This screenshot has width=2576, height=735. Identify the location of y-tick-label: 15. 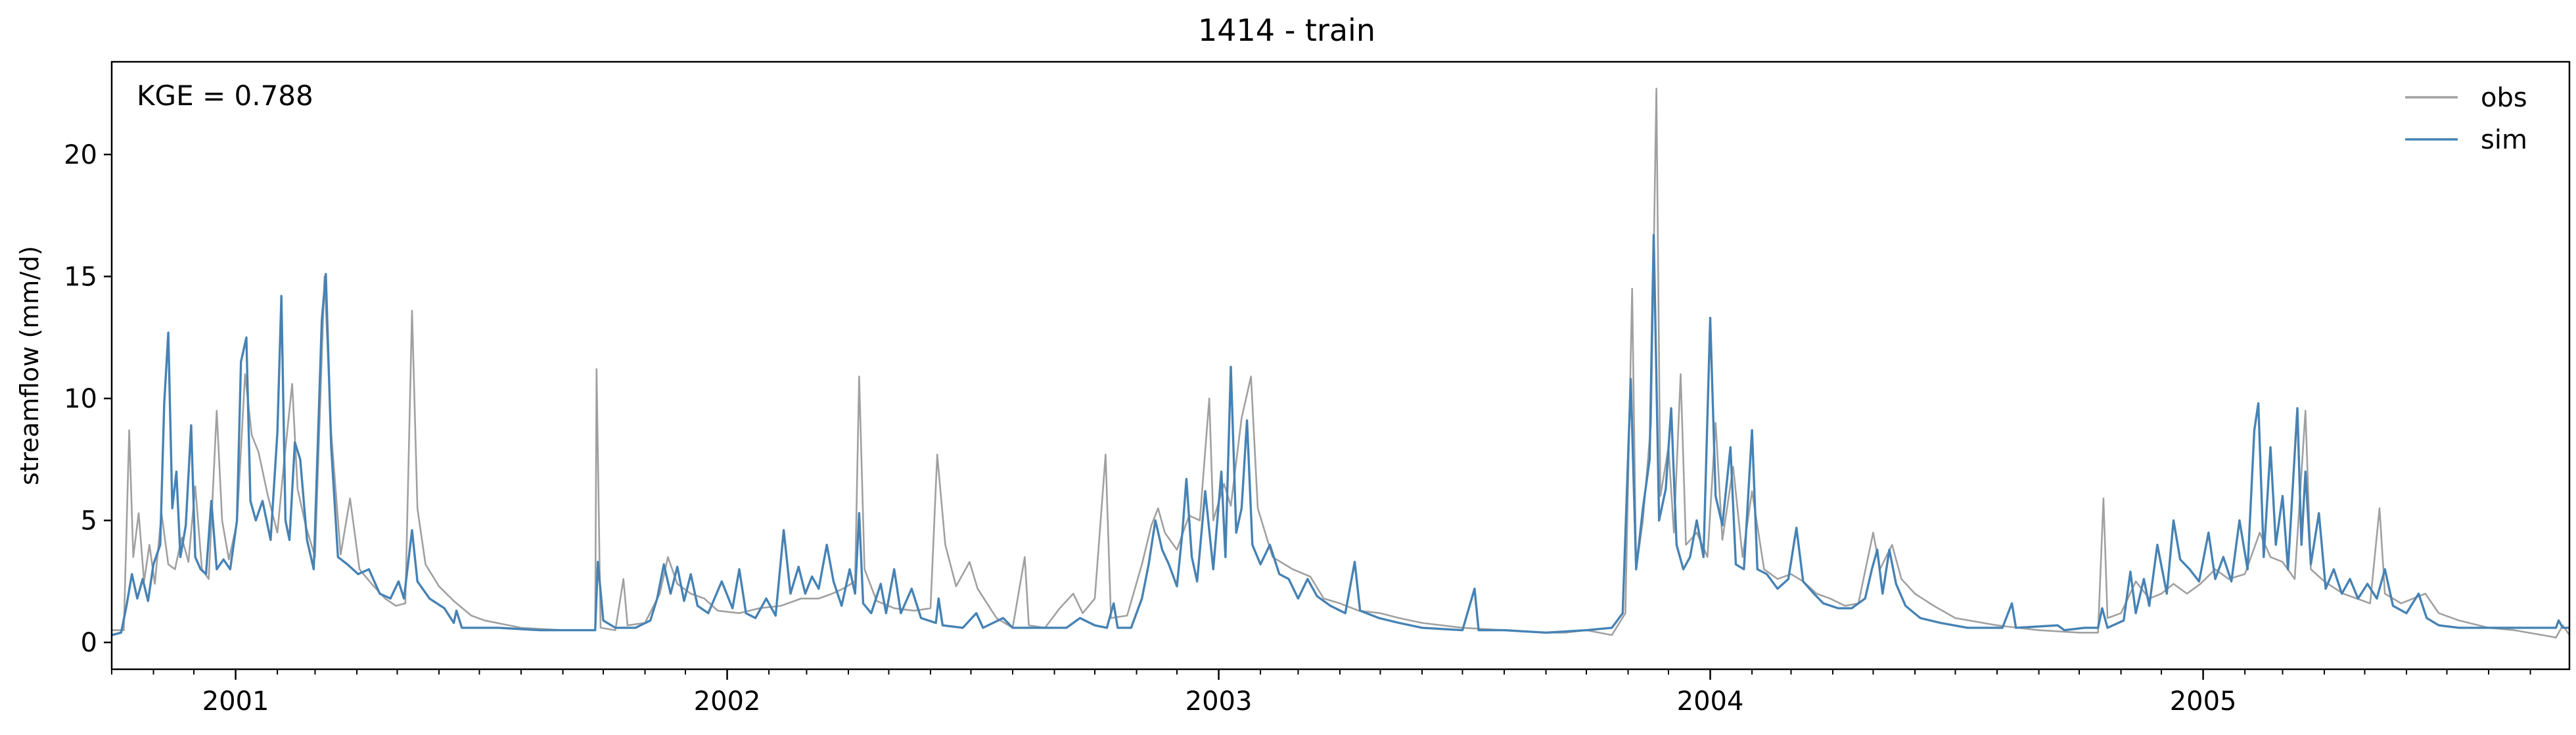
(81, 277).